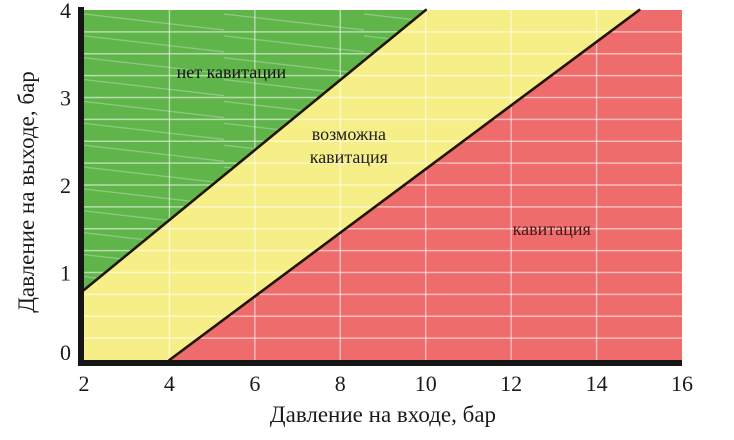  I want to click on y-tick-label: 2, so click(65, 185).